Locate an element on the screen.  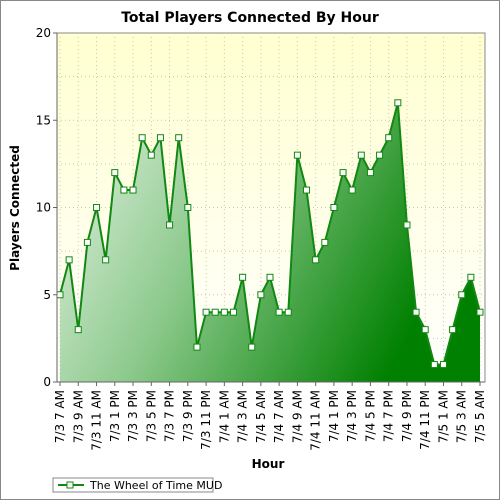
x-tick-label: 7/4 3 PM is located at coordinates (352, 416).